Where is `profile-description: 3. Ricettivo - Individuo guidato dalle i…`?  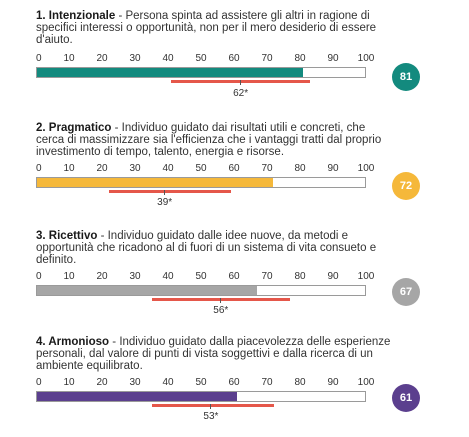 profile-description: 3. Ricettivo - Individuo guidato dalle i… is located at coordinates (206, 248).